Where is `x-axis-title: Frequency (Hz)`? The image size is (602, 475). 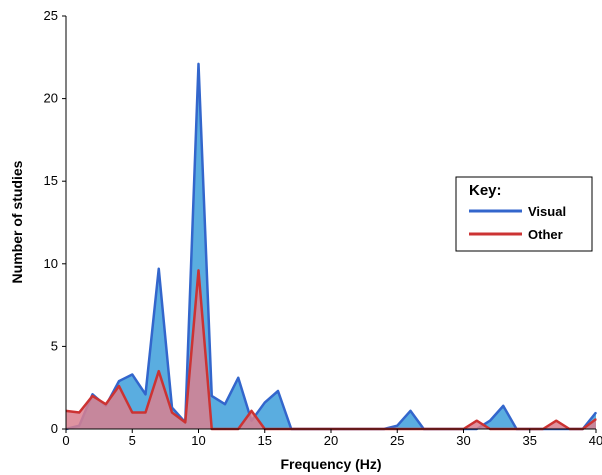
x-axis-title: Frequency (Hz) is located at coordinates (330, 464).